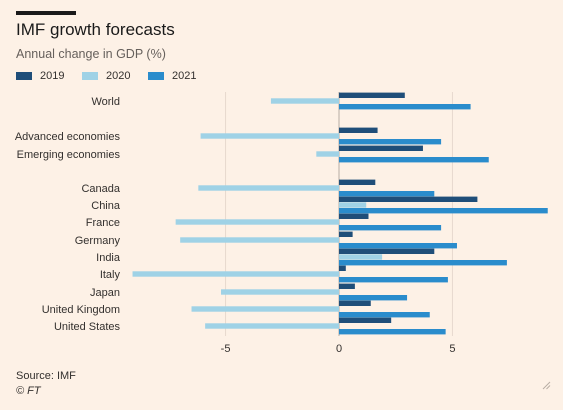 The width and height of the screenshot is (563, 410). Describe the element at coordinates (355, 303) in the screenshot. I see `bar-2019-united-kingdom` at that location.